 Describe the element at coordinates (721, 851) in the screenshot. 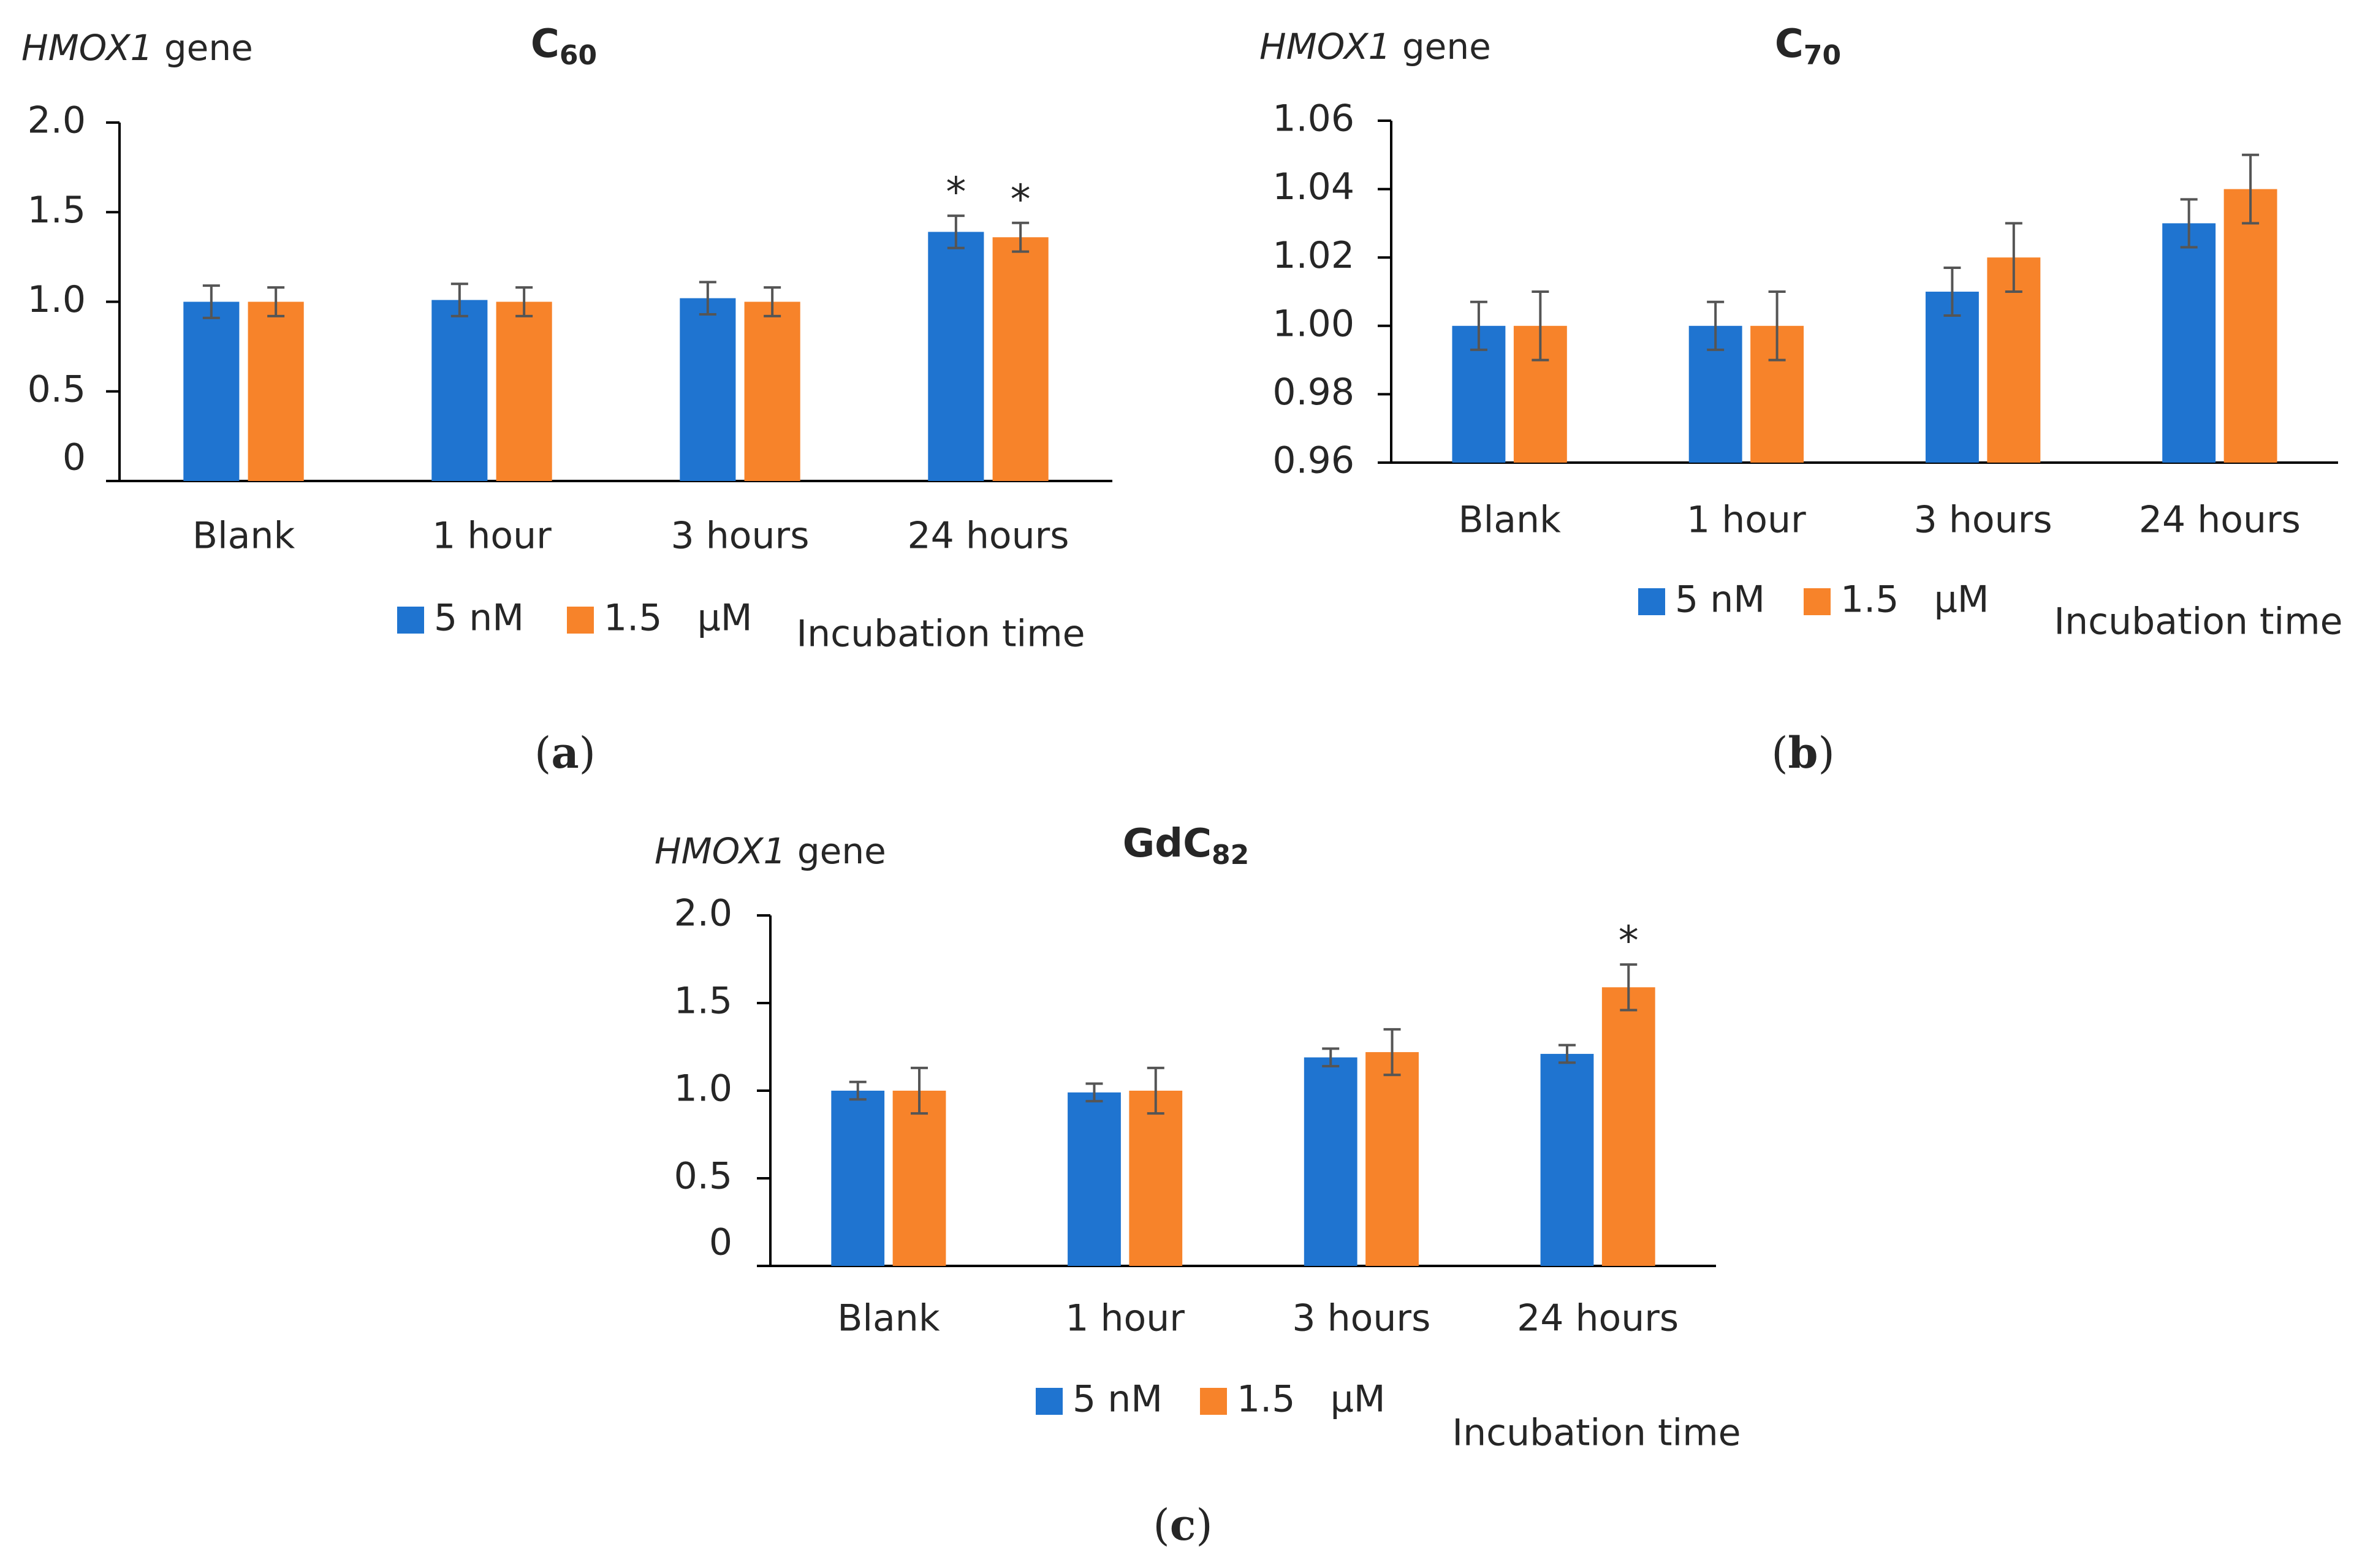

I see `chart-c-ylabel-gene: HMOX1` at that location.